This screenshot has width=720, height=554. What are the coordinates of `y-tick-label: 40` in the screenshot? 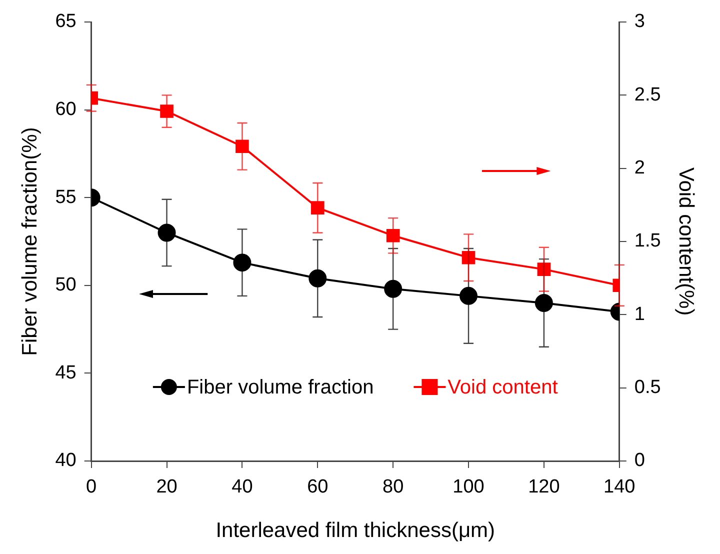 It's located at (65, 461).